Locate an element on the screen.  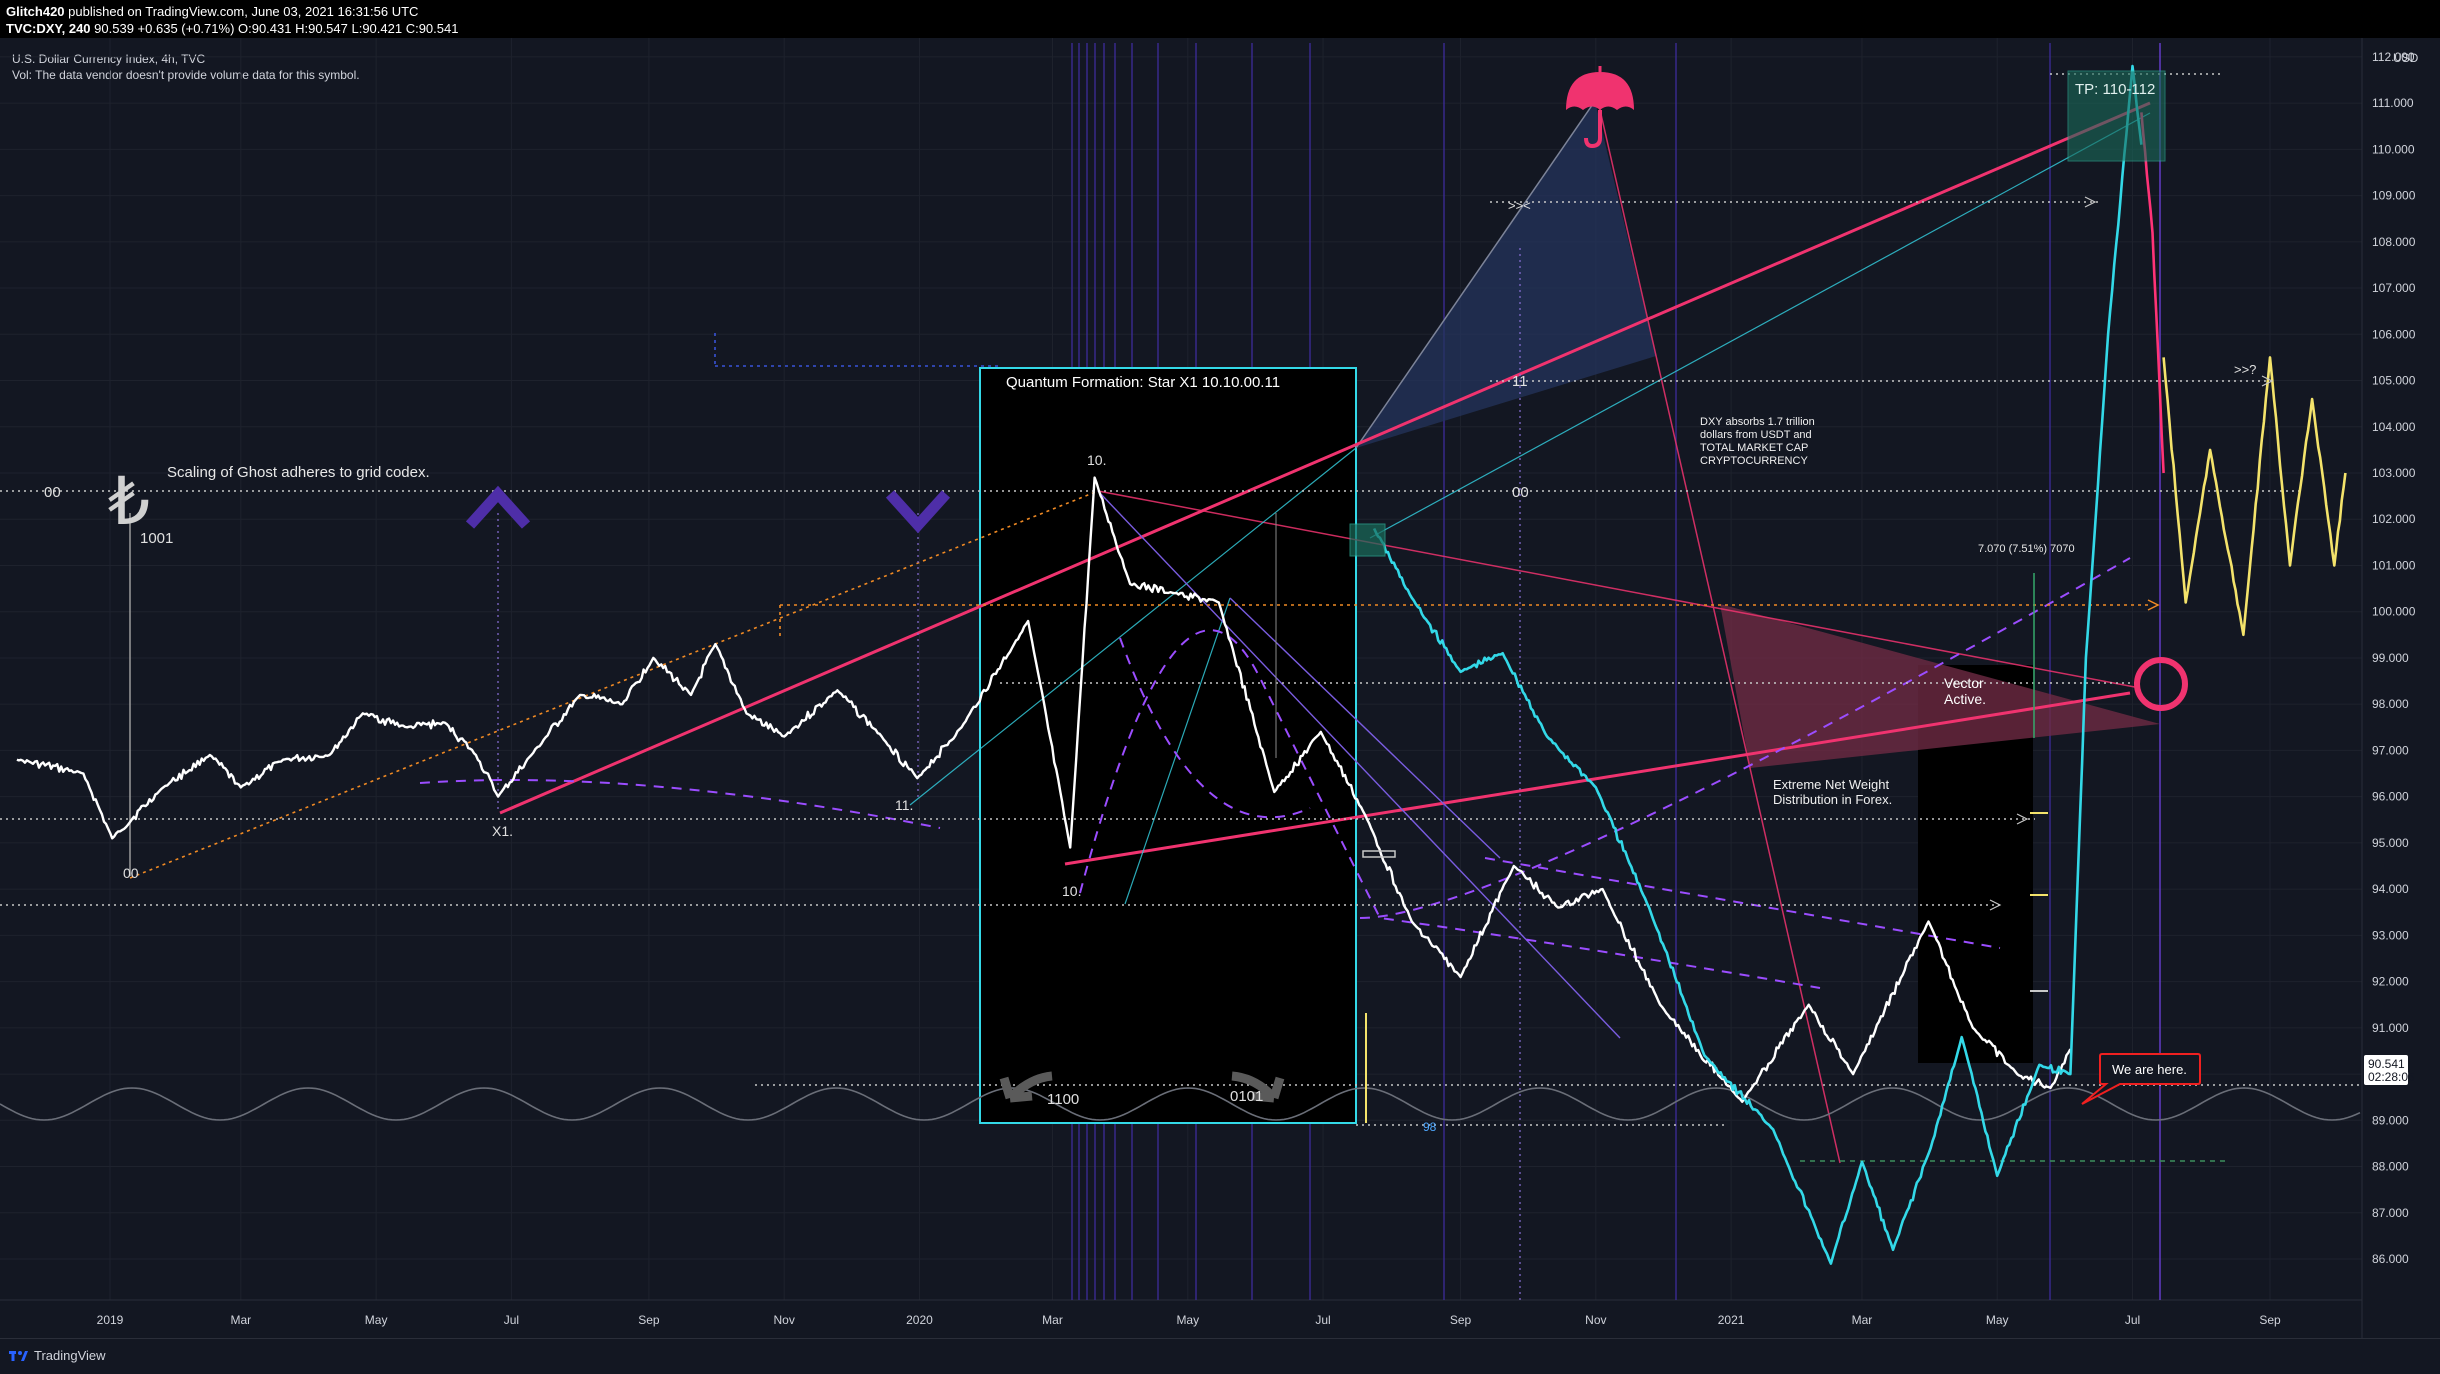
bottom-bar: TradingView is located at coordinates (1220, 1356).